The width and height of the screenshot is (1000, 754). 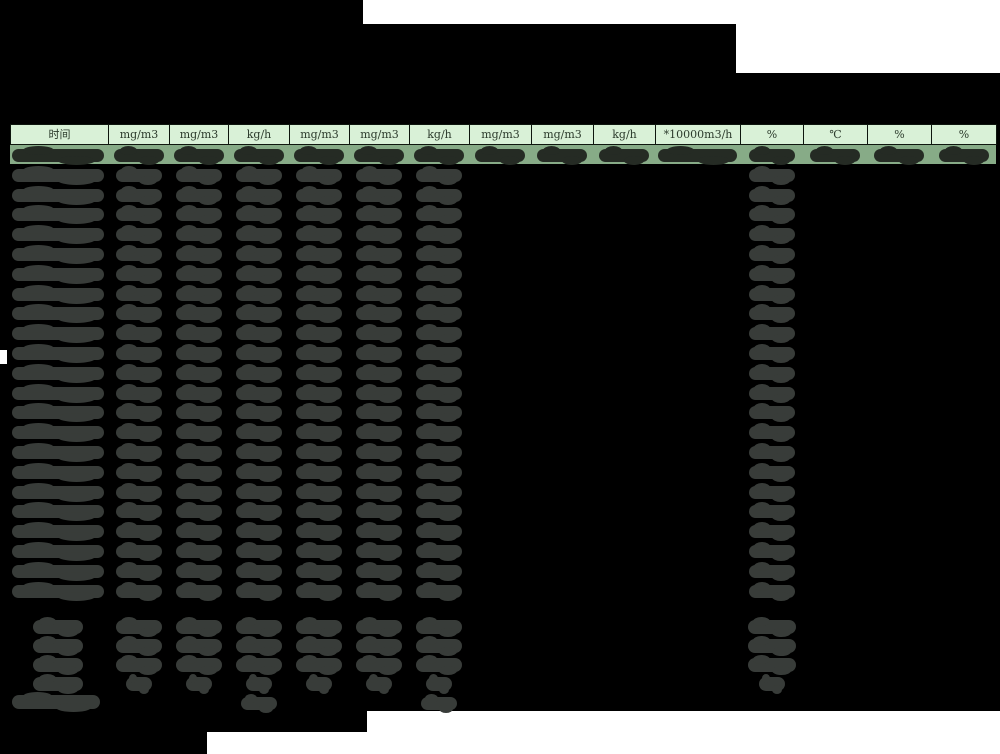 I want to click on redaction-block-footer-corner, so click(x=103, y=743).